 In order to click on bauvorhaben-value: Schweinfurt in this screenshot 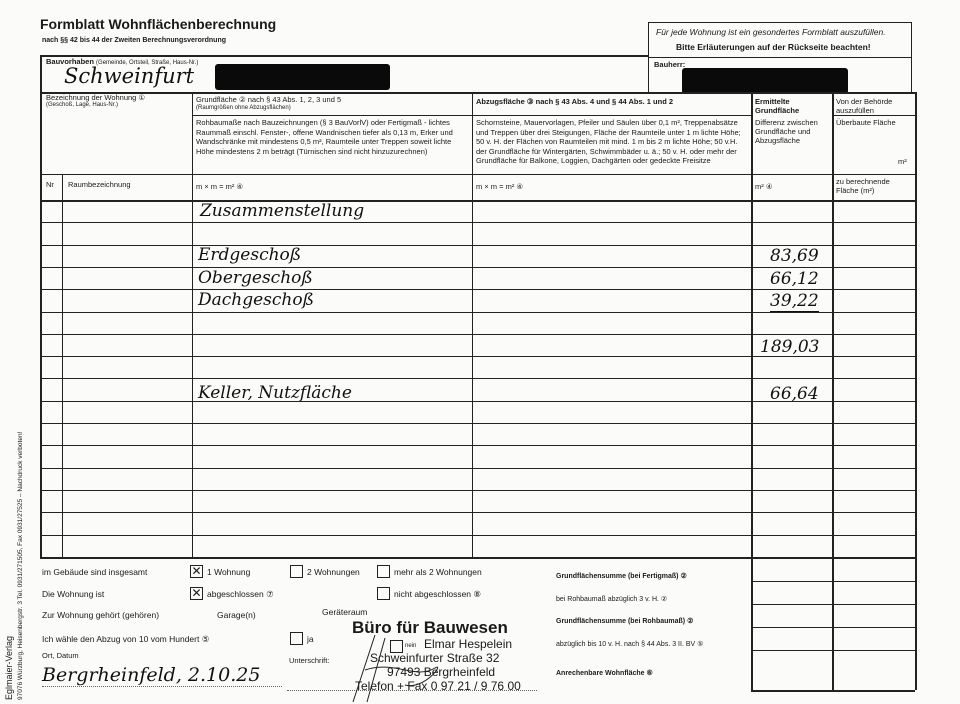, I will do `click(129, 76)`.